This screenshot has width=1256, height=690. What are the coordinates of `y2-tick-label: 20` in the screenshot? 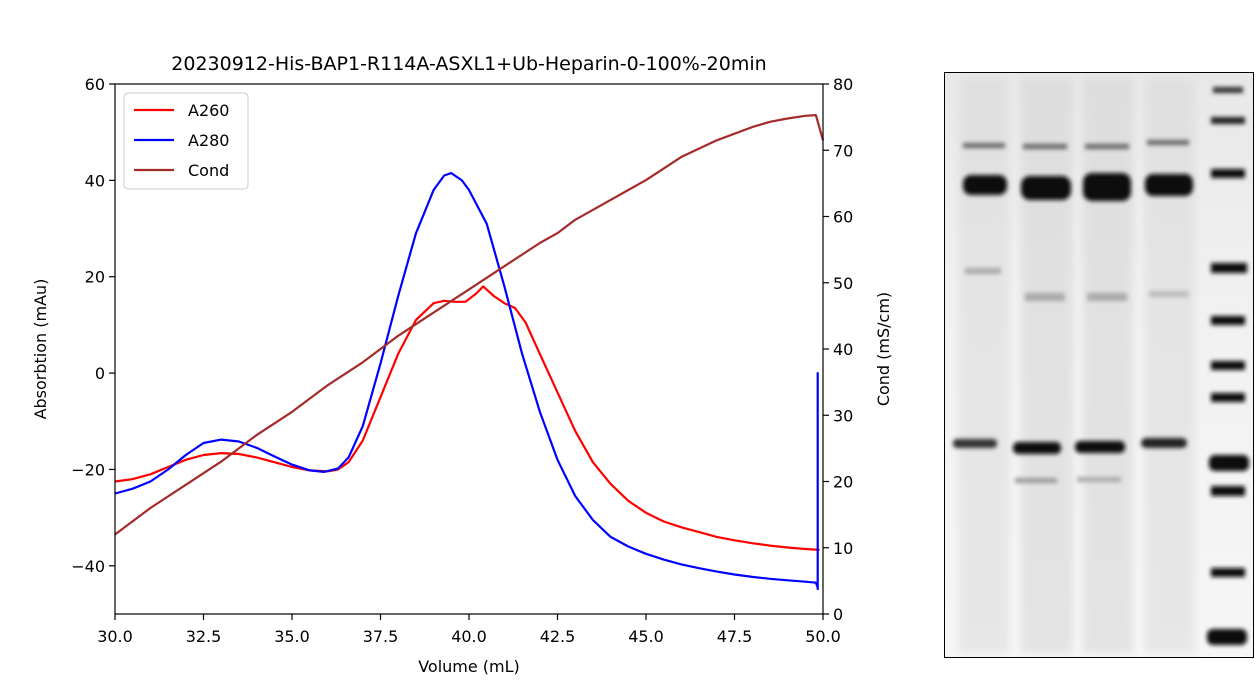 It's located at (843, 482).